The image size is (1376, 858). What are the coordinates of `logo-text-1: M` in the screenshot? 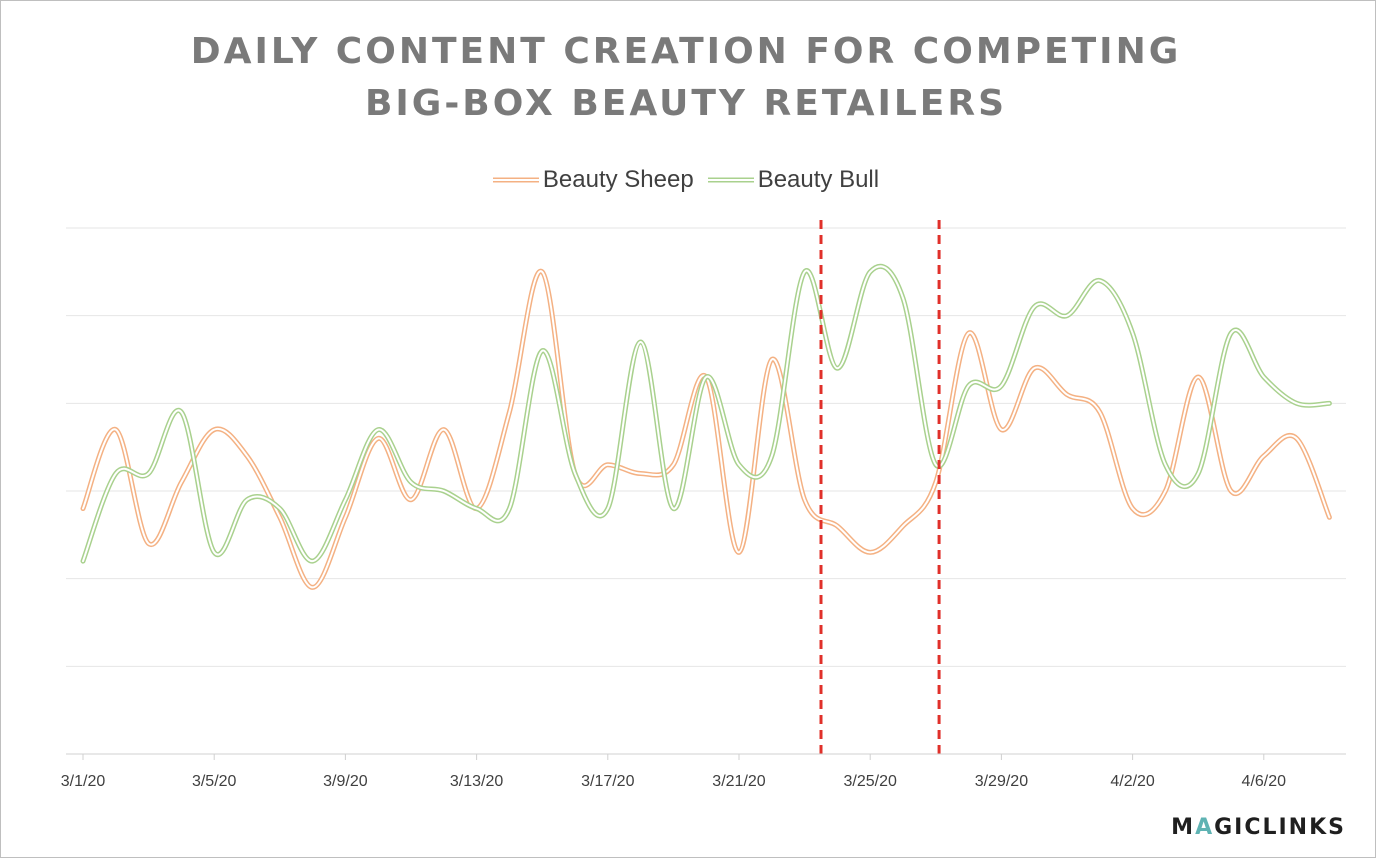 It's located at (1183, 827).